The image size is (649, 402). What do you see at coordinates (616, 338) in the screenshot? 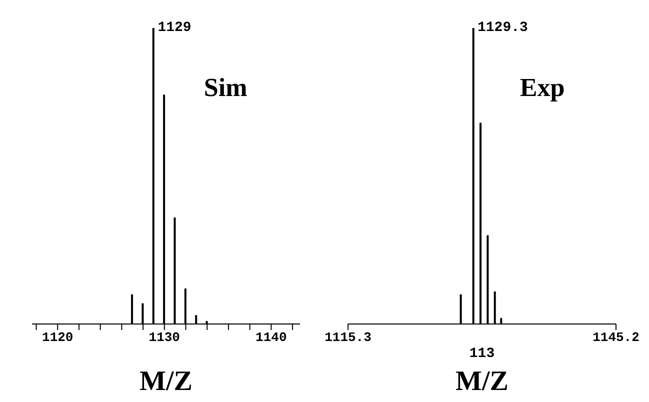
I see `x-tick-label: 1145.2` at bounding box center [616, 338].